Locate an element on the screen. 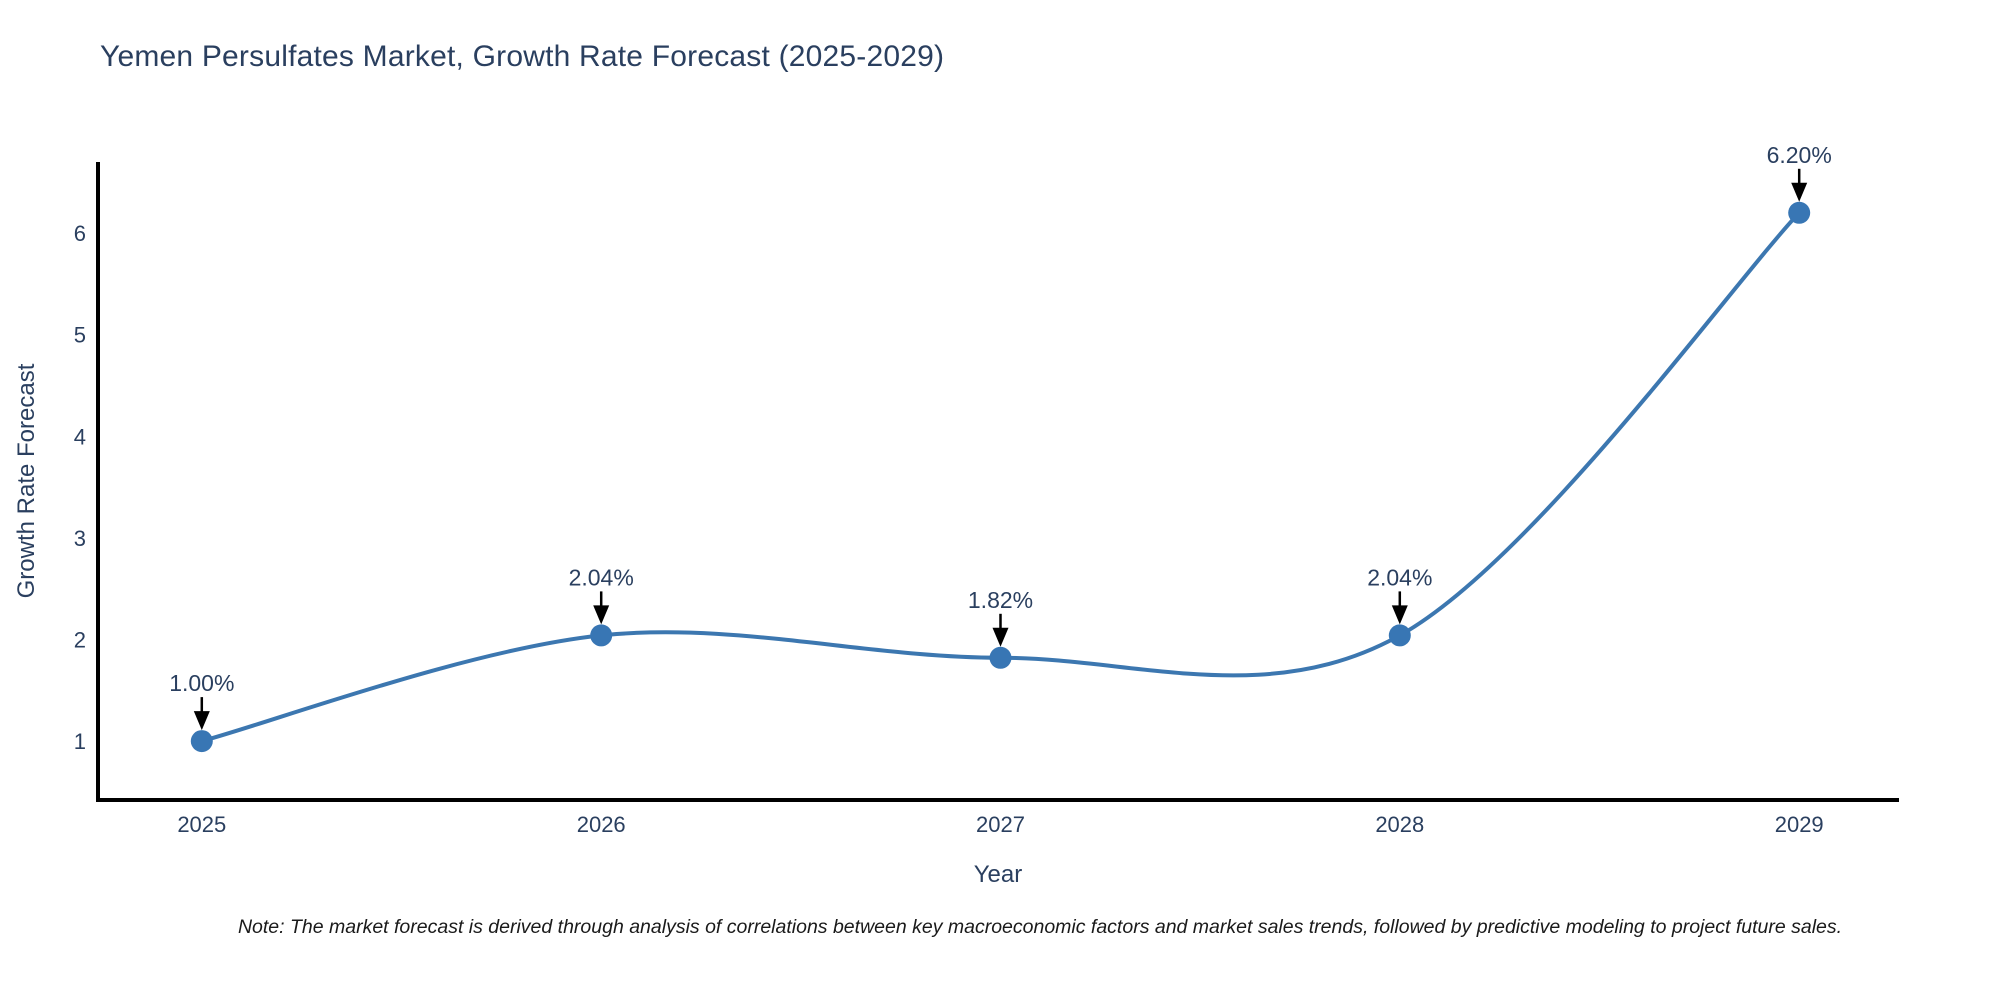  x-tick-label: 2028 is located at coordinates (1399, 824).